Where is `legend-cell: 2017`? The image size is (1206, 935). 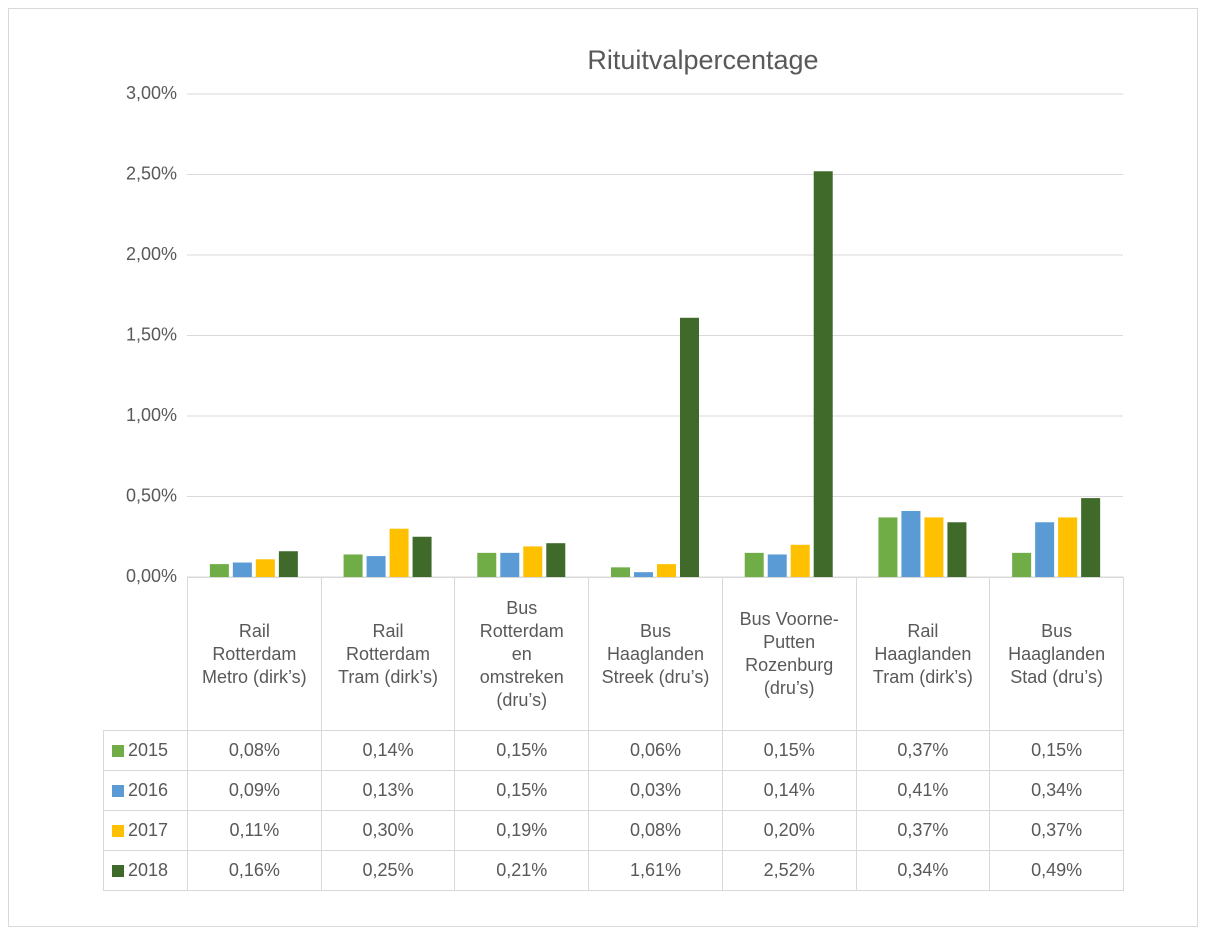 legend-cell: 2017 is located at coordinates (145, 830).